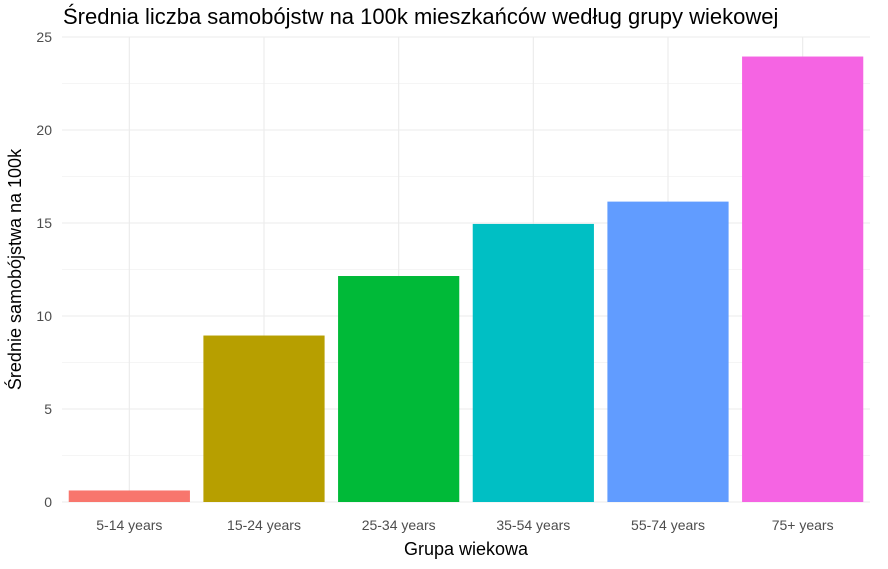 Image resolution: width=888 pixels, height=569 pixels. I want to click on y-tick-label: 25, so click(44, 37).